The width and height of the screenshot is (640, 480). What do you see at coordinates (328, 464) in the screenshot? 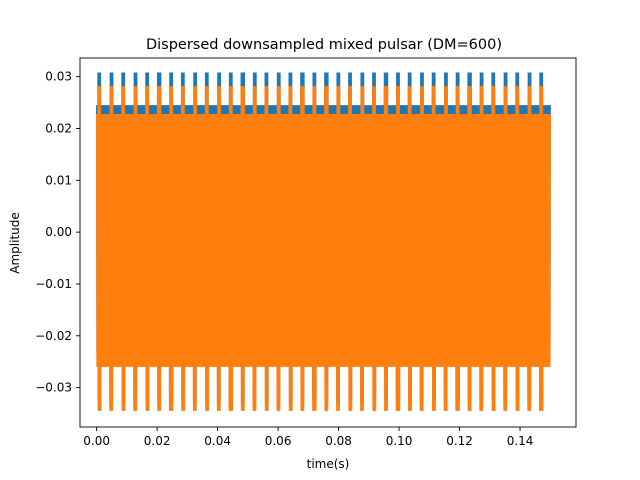
I see `x-axis-label: time(s)` at bounding box center [328, 464].